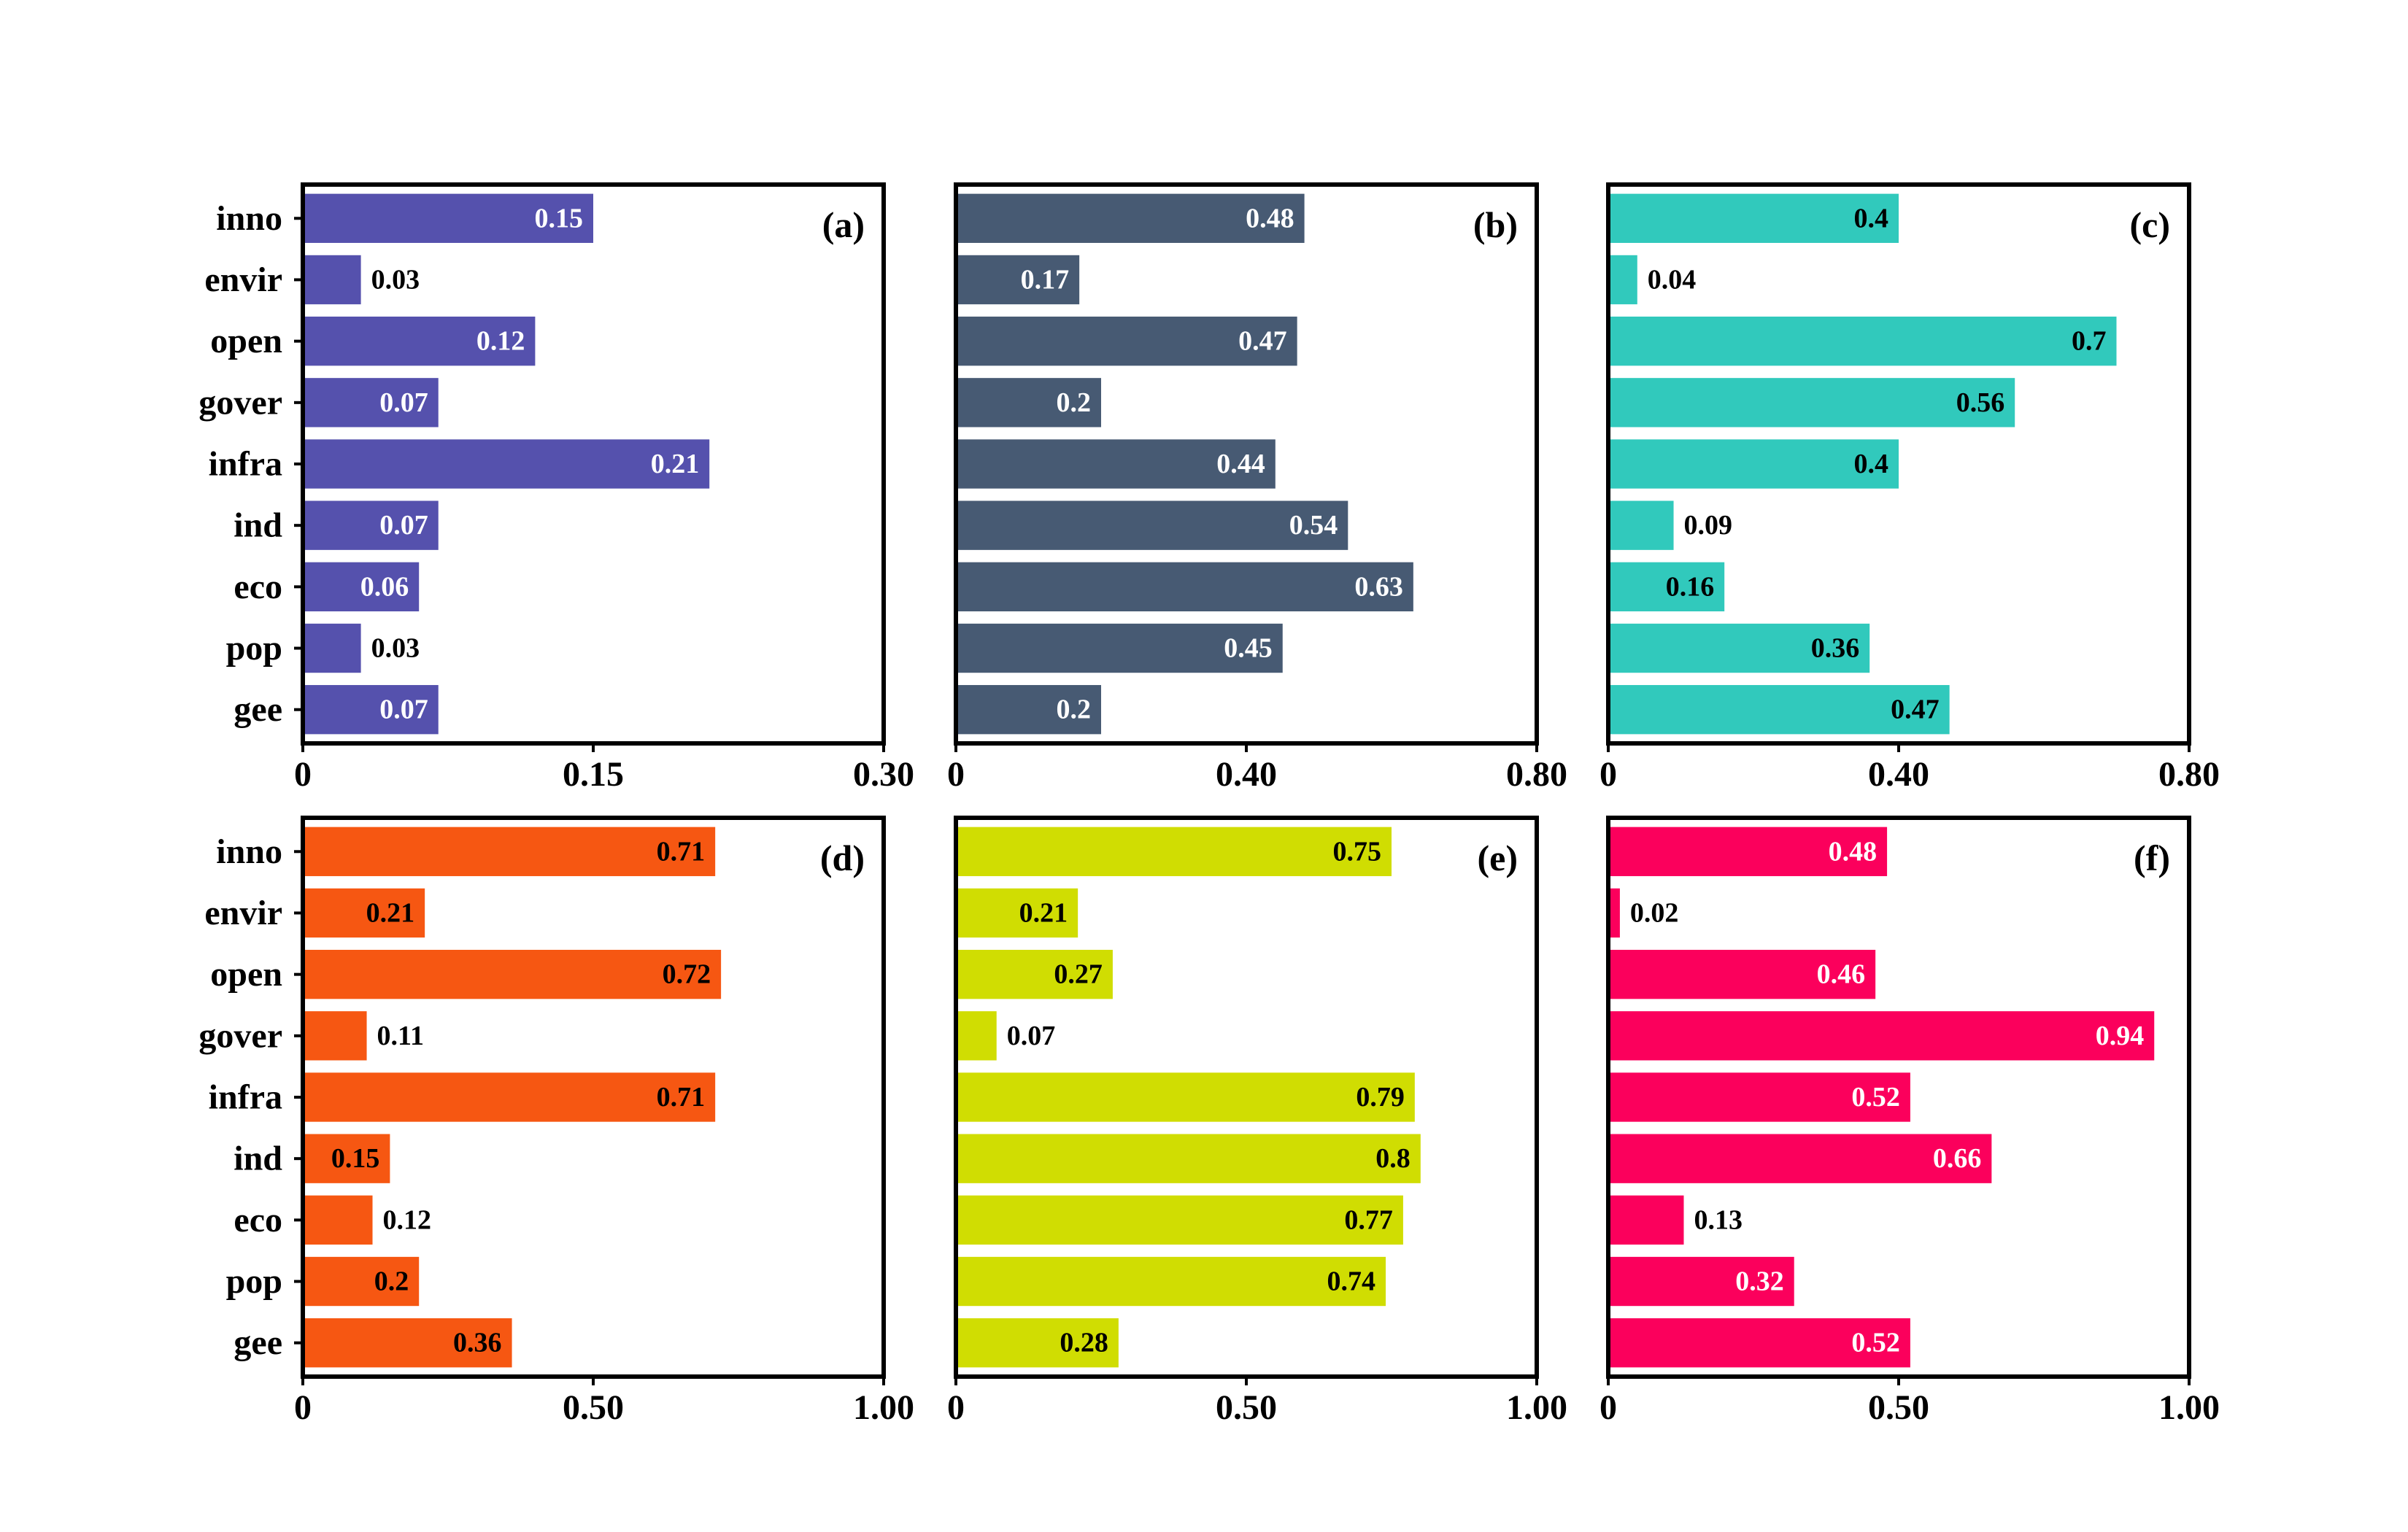 The width and height of the screenshot is (2408, 1532). I want to click on category-label-a-gover: gover, so click(240, 402).